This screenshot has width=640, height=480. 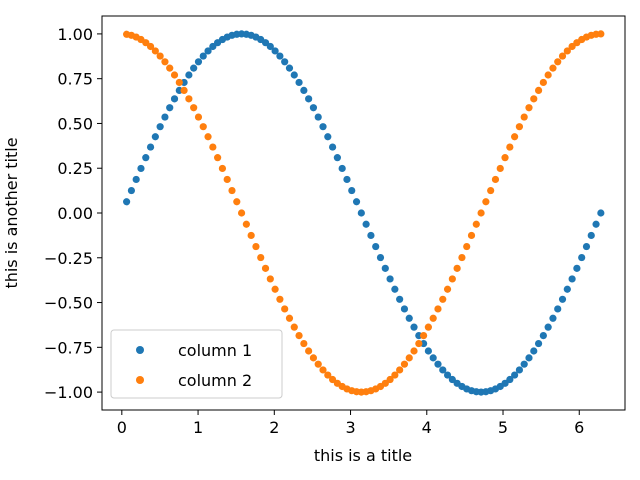 What do you see at coordinates (363, 455) in the screenshot?
I see `x-axis-label: this is a title` at bounding box center [363, 455].